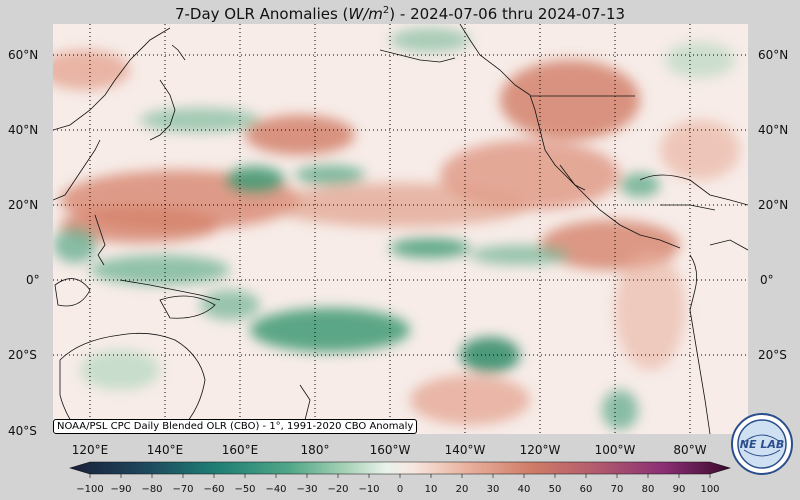  Describe the element at coordinates (214, 489) in the screenshot. I see `colorbar-tick-label: −60` at that location.